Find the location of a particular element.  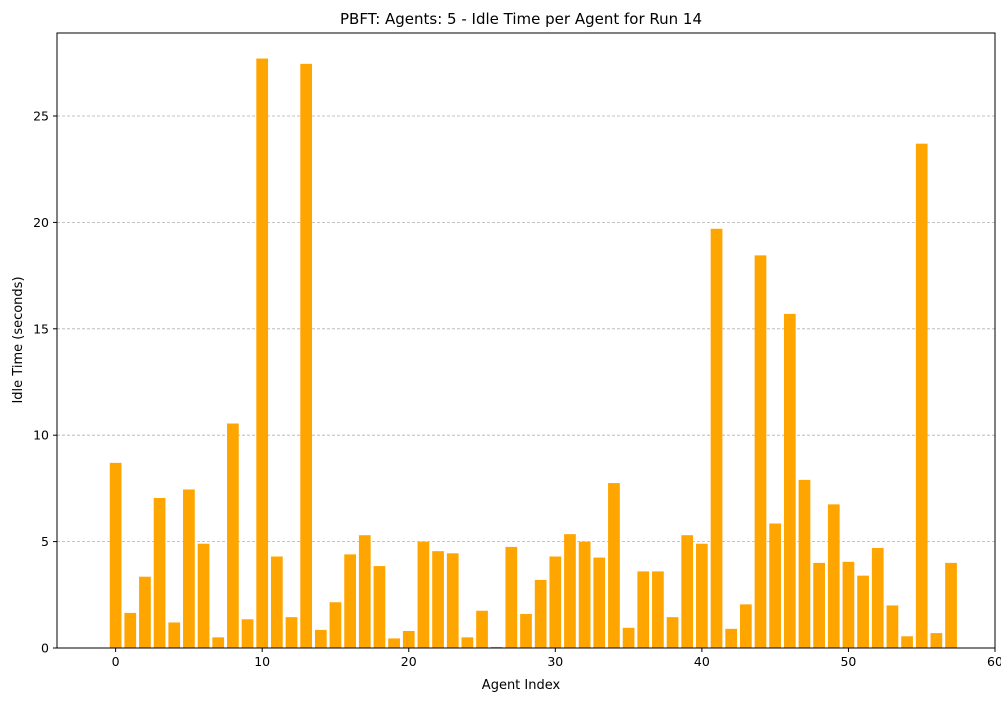

y-axis-ticks: 0 5 10 15 20 25 is located at coordinates (45, 382).